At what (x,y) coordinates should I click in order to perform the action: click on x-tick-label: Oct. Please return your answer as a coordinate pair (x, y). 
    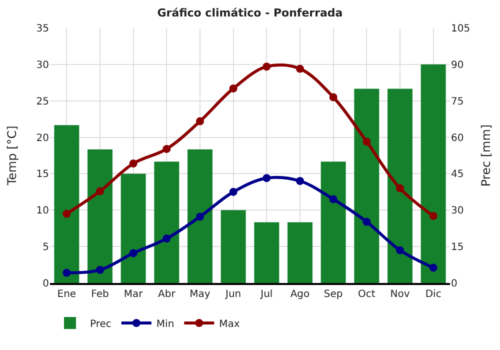
    Looking at the image, I should click on (367, 294).